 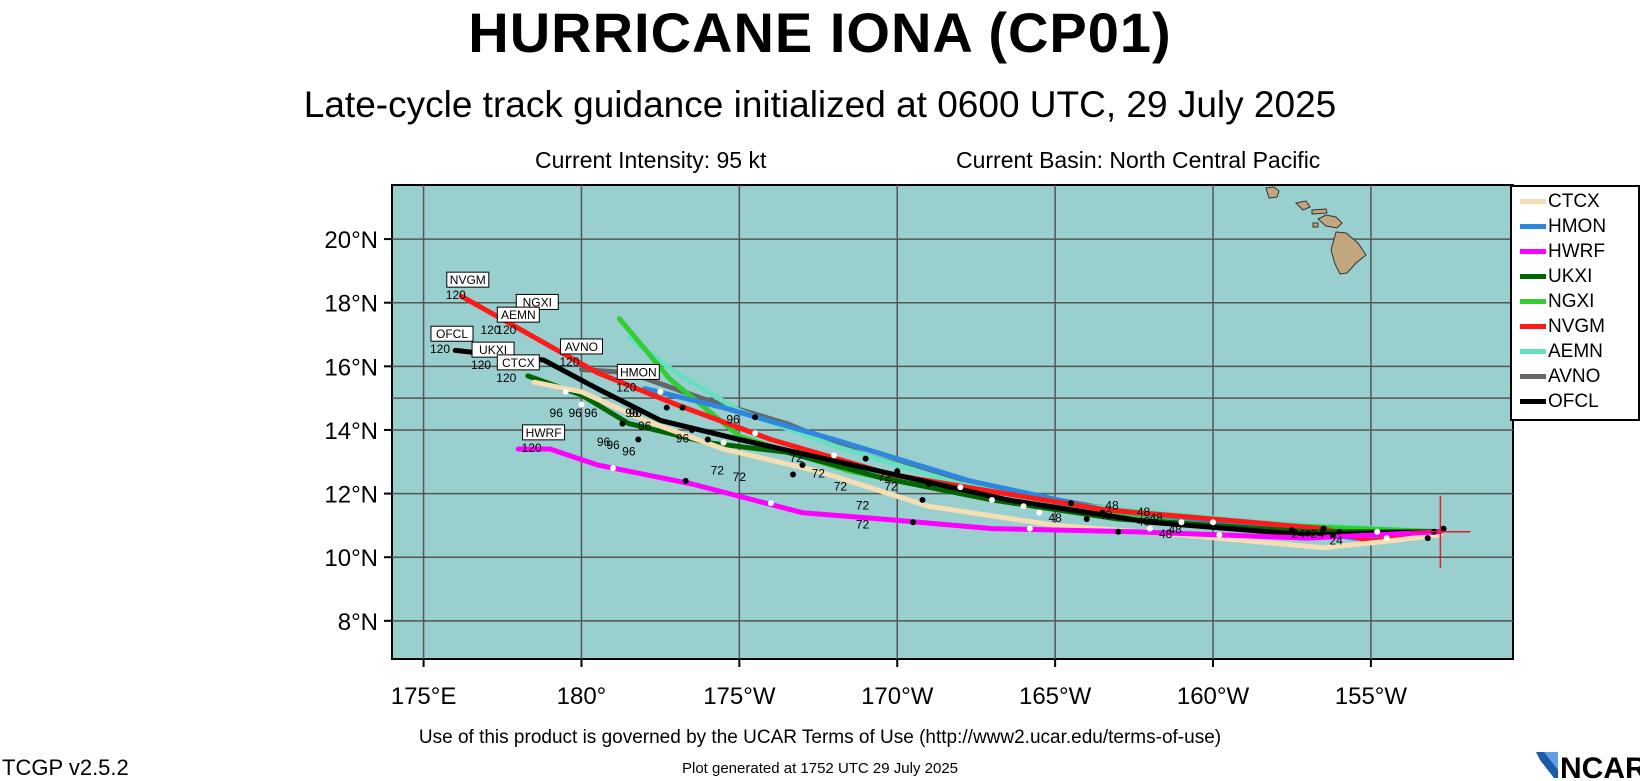 What do you see at coordinates (1579, 351) in the screenshot?
I see `legend-item-aemn: AEMN` at bounding box center [1579, 351].